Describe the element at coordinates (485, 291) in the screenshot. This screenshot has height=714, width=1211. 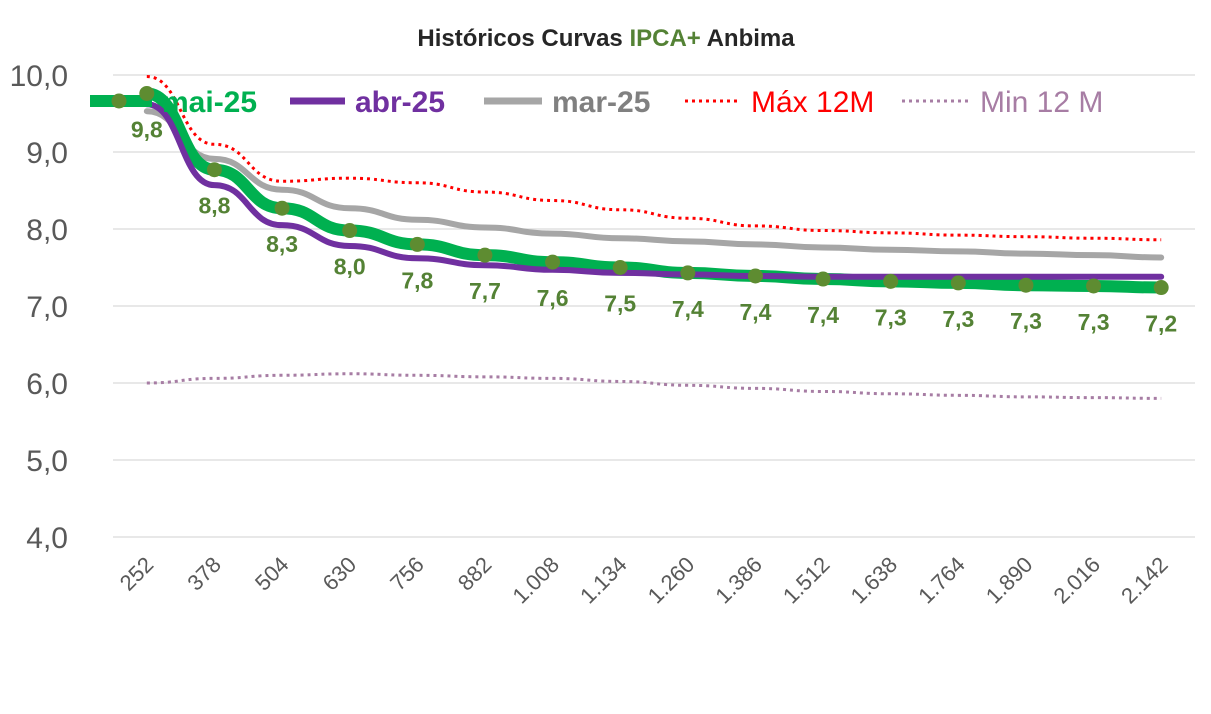
I see `data-label: 7,7` at that location.